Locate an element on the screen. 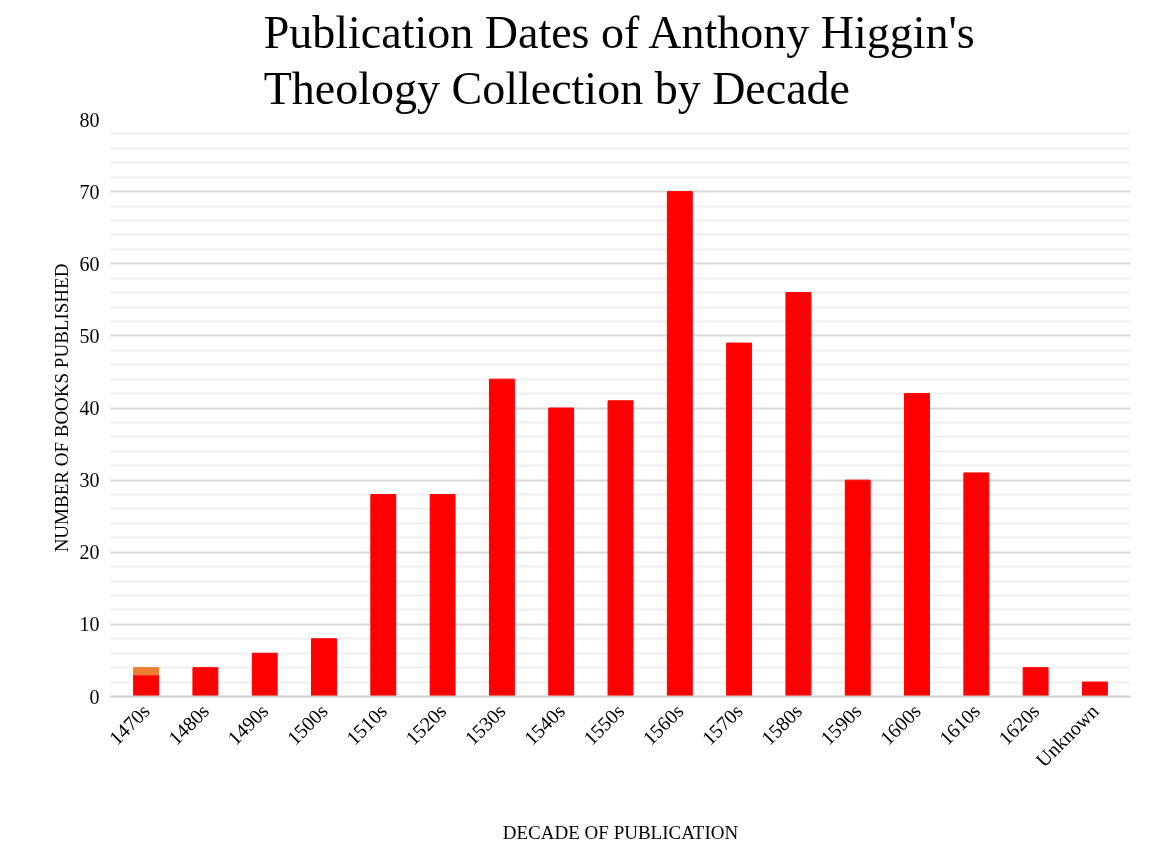 Image resolution: width=1153 pixels, height=847 pixels. y-tick-label: 70 is located at coordinates (89, 191).